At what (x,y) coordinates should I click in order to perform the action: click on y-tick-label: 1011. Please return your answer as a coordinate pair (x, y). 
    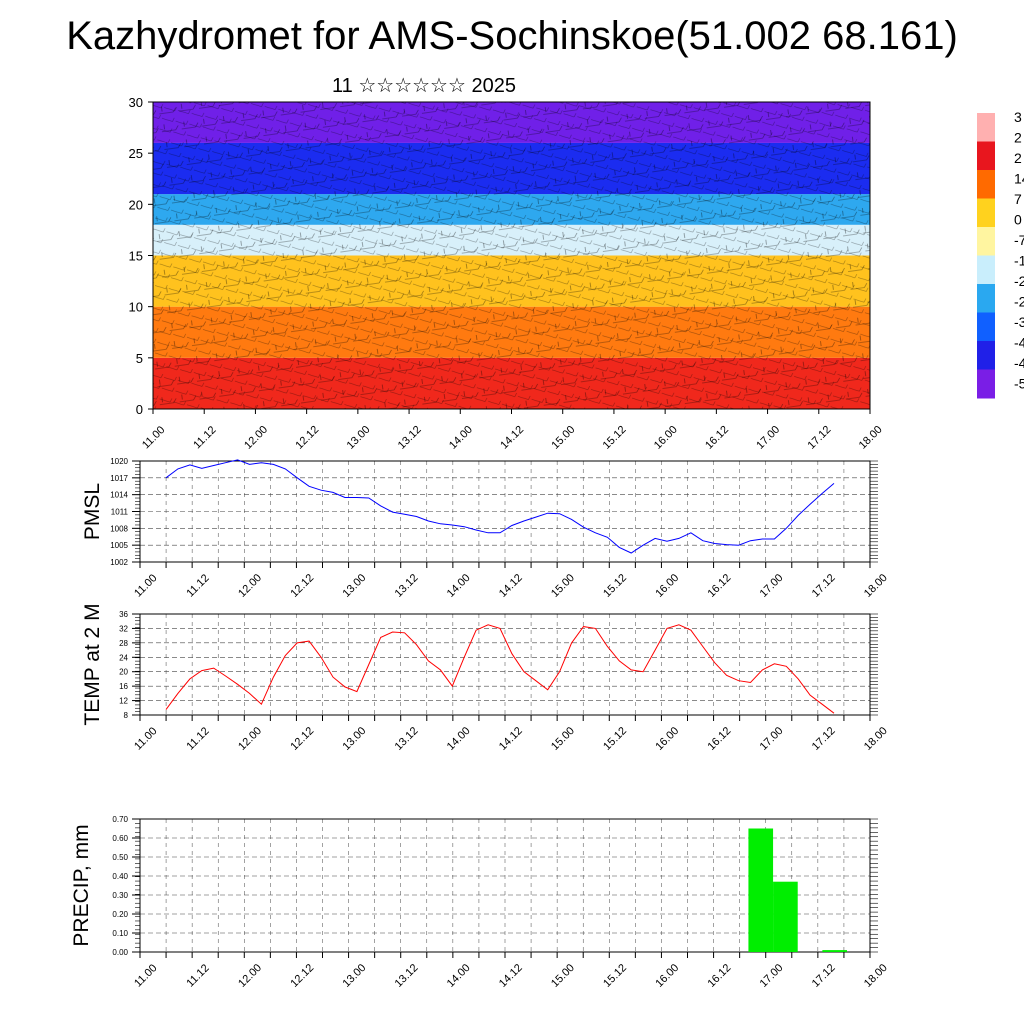
    Looking at the image, I should click on (120, 512).